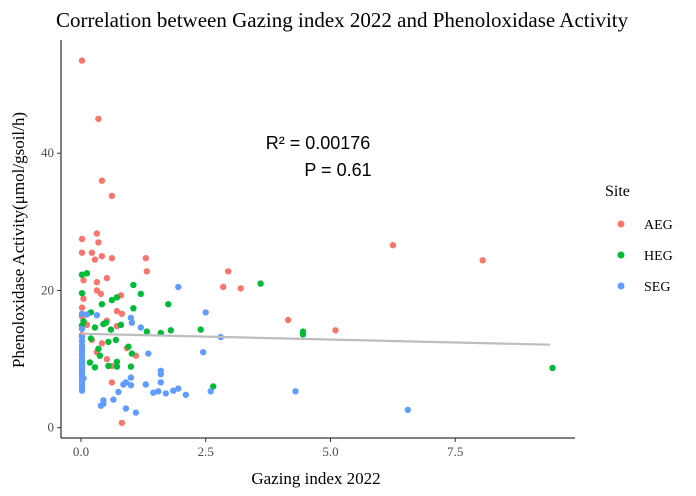 This screenshot has width=696, height=496. Describe the element at coordinates (658, 225) in the screenshot. I see `legend-label: AEG` at that location.